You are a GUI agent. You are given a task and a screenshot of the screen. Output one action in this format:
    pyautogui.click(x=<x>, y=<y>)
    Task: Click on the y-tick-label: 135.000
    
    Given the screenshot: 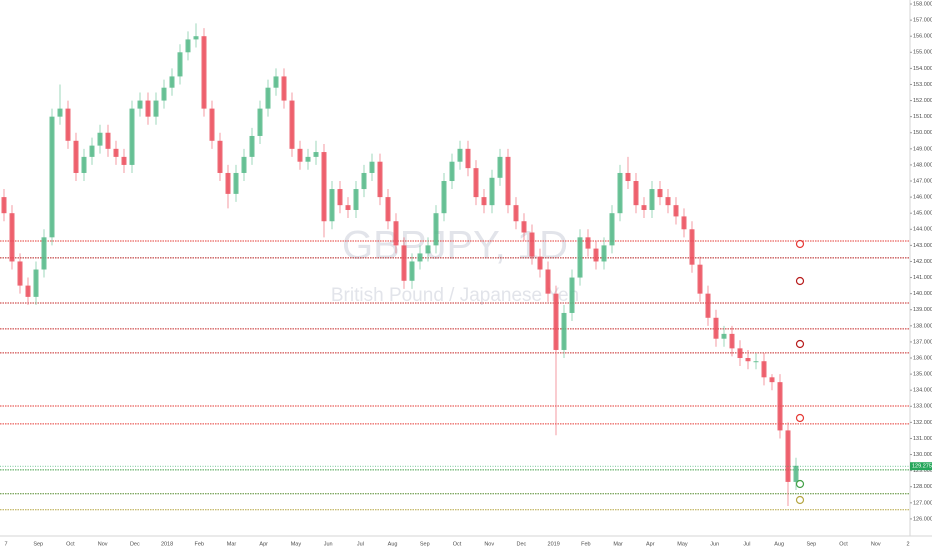 What is the action you would take?
    pyautogui.click(x=922, y=375)
    